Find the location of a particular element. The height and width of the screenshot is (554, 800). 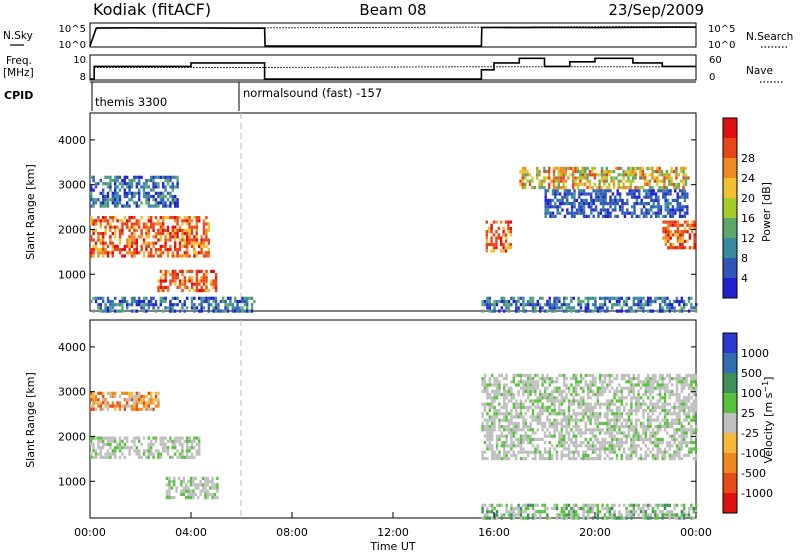

velocity-xtick-label: 20:00 is located at coordinates (595, 532).